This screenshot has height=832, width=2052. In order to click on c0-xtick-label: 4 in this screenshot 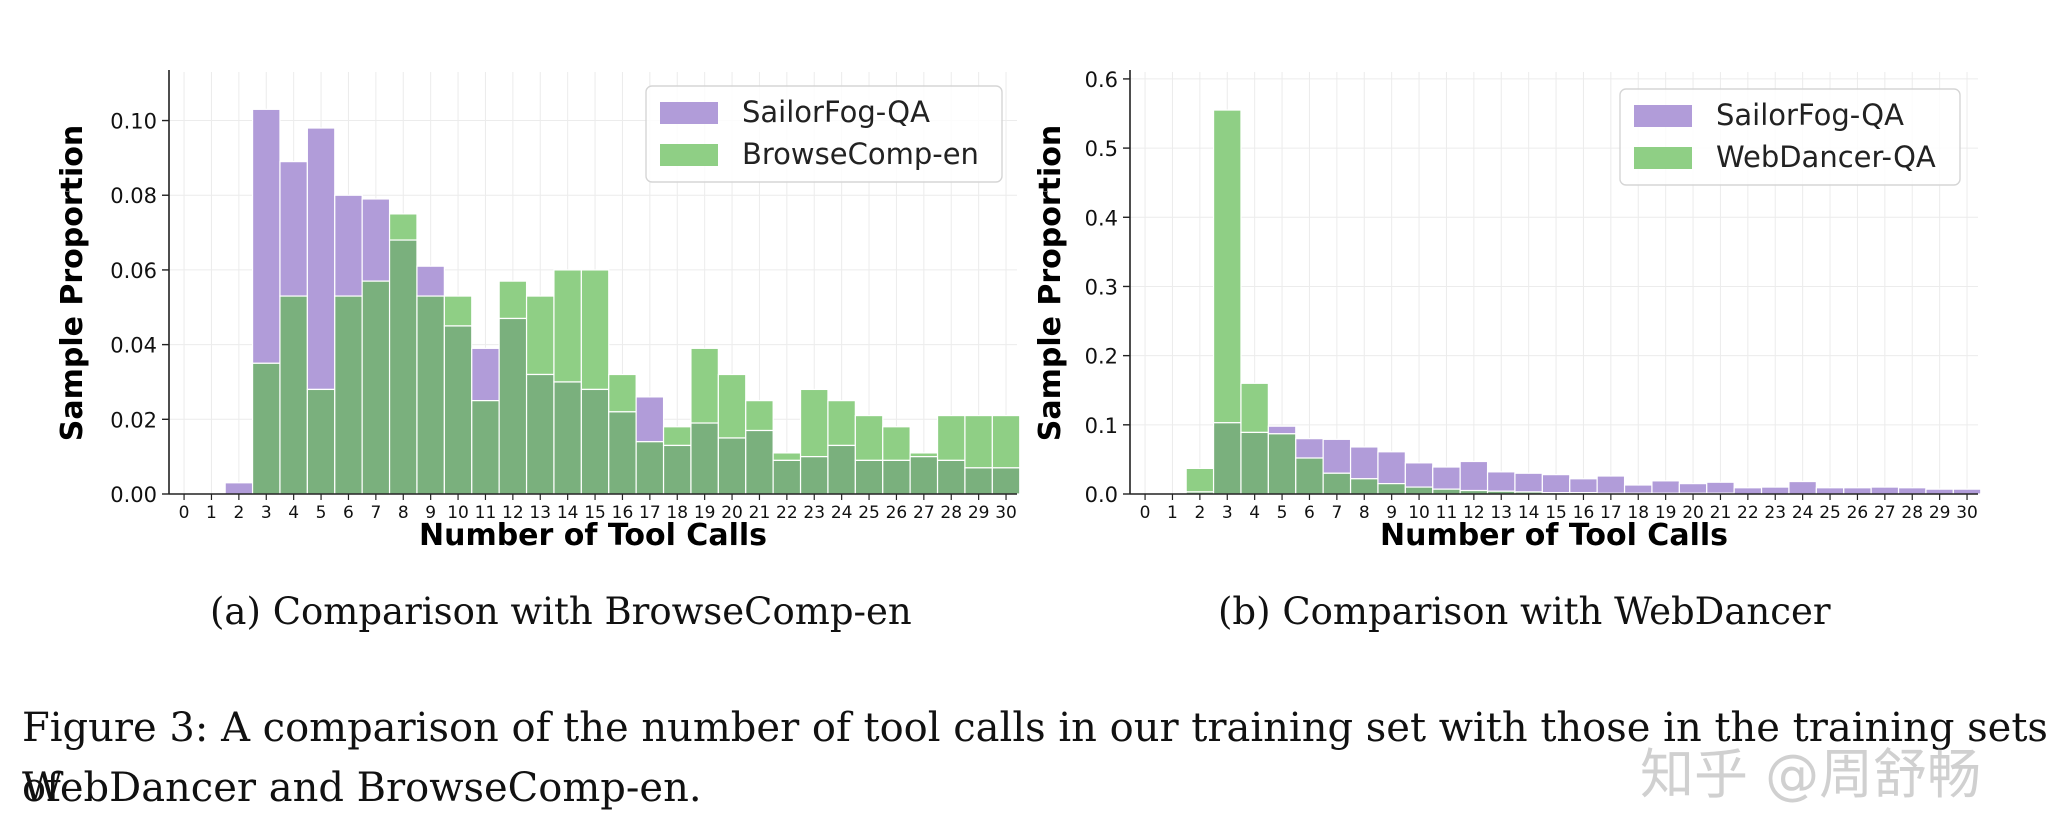, I will do `click(293, 513)`.